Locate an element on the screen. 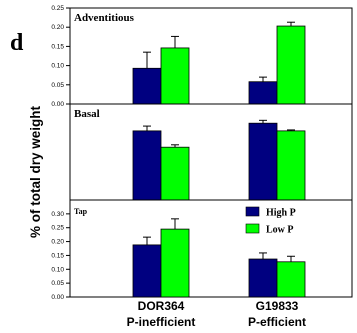 The height and width of the screenshot is (333, 357). bar-adventitious-DOR364-high-p is located at coordinates (147, 86).